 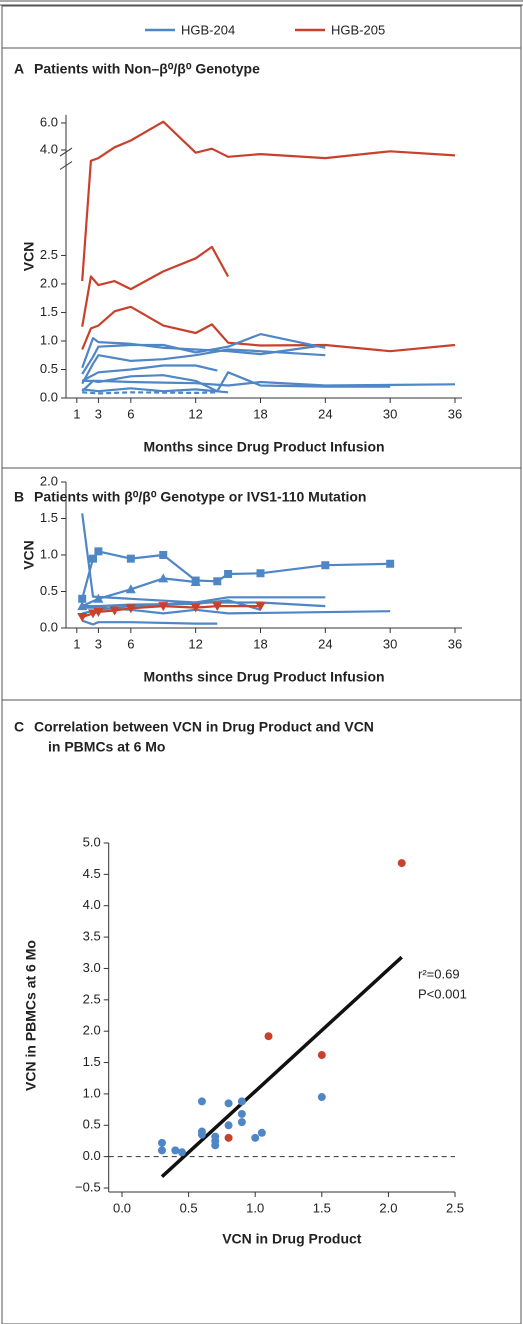 I want to click on panel-label: A, so click(x=19, y=69).